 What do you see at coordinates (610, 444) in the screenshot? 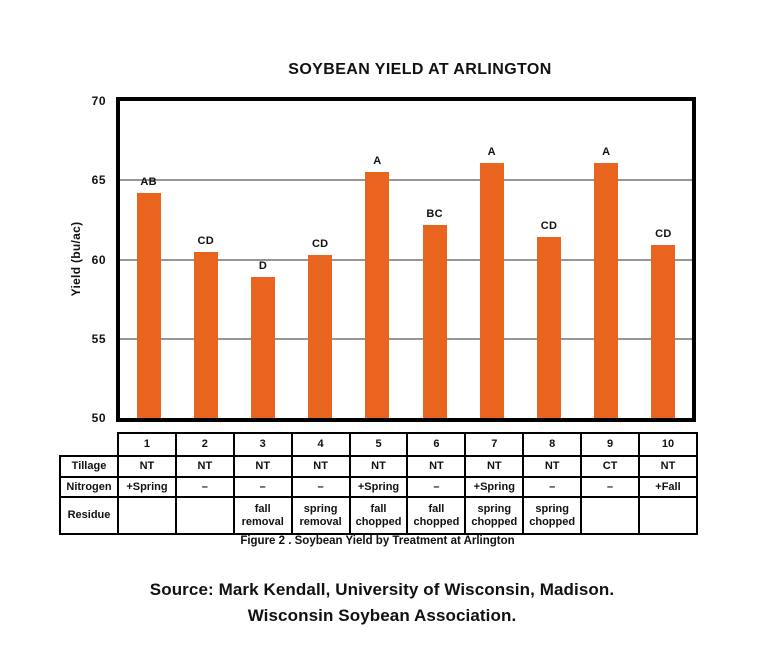
I see `treatment-number-cell: 9` at bounding box center [610, 444].